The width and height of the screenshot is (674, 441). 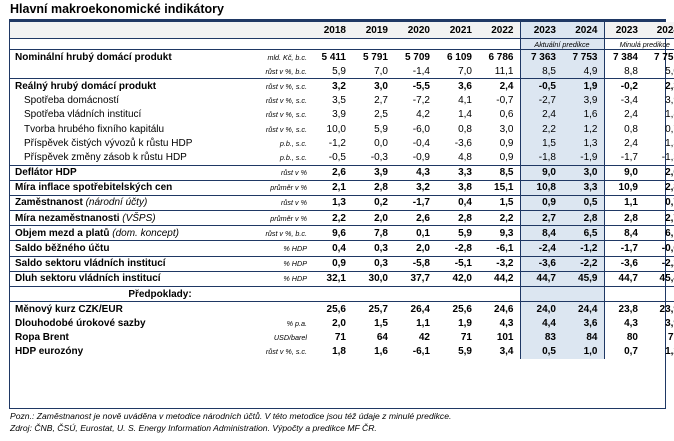 I want to click on row-label: Zaměstnanost (národní účty), so click(x=117, y=203).